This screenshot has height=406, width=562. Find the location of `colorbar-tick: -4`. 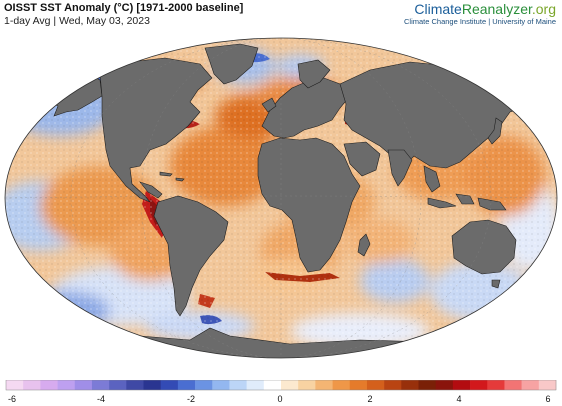

colorbar-tick: -4 is located at coordinates (101, 399).